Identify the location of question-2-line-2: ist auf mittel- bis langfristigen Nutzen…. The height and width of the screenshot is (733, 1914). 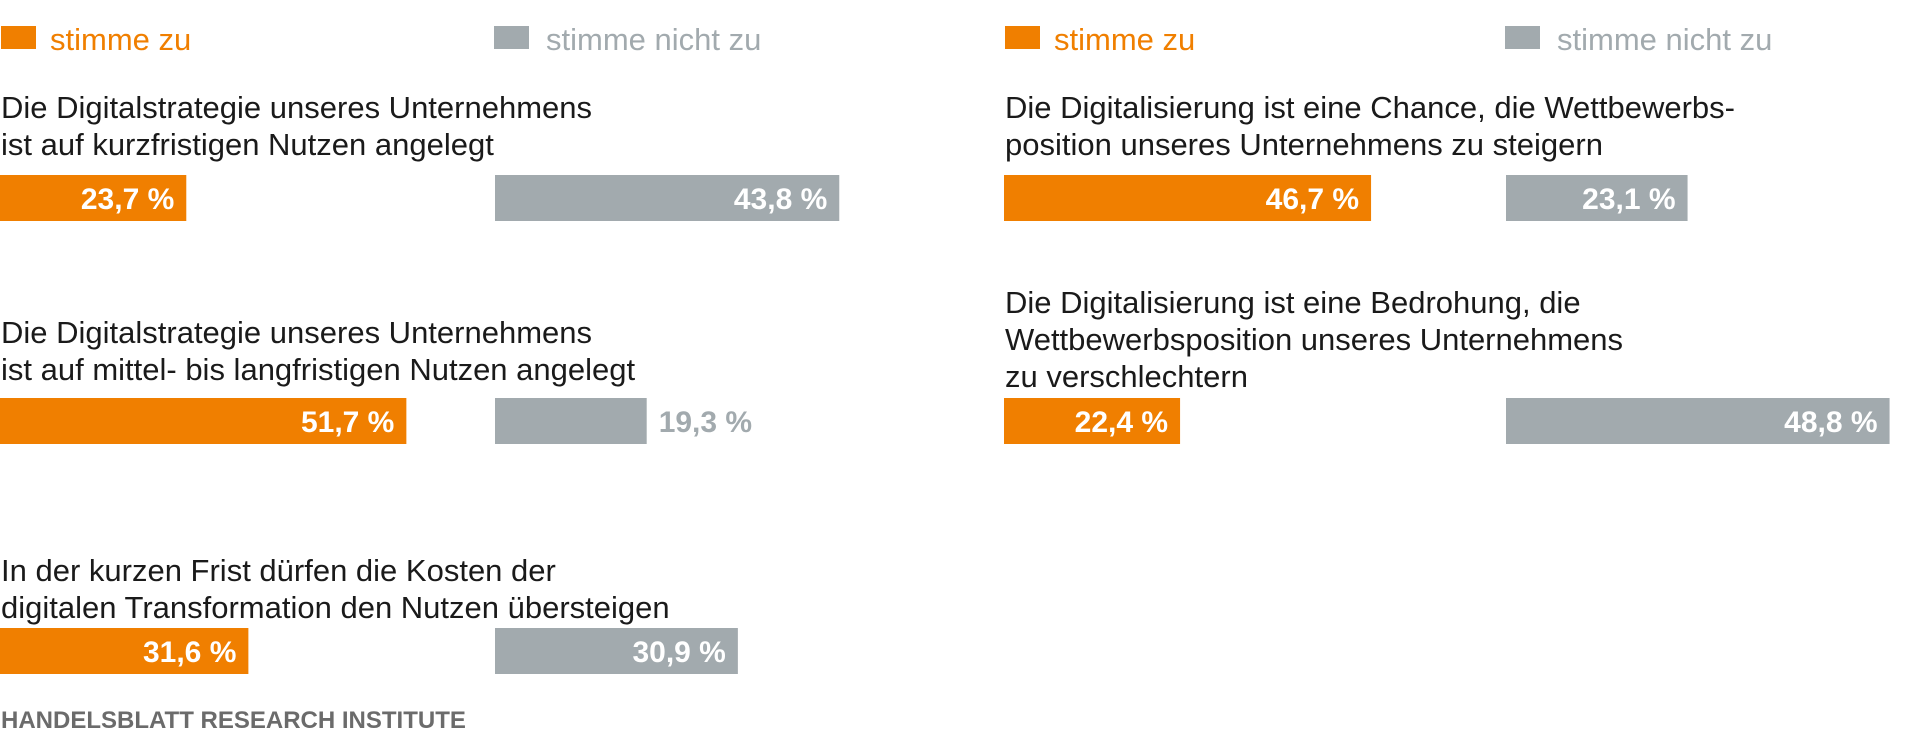
(318, 369).